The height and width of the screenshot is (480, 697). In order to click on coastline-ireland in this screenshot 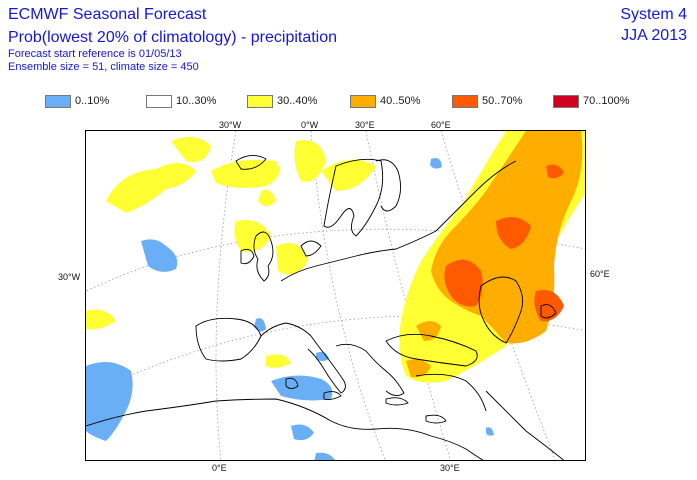, I will do `click(247, 256)`.